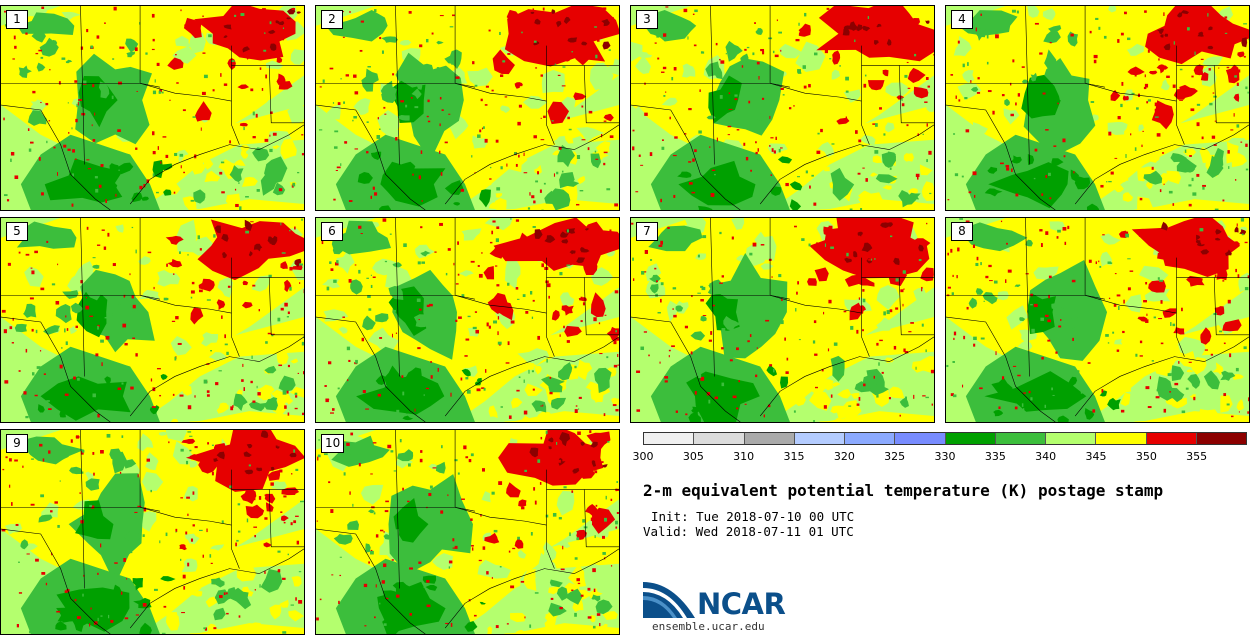 Image resolution: width=1260 pixels, height=635 pixels. I want to click on colorbar-tick-label: 300, so click(643, 456).